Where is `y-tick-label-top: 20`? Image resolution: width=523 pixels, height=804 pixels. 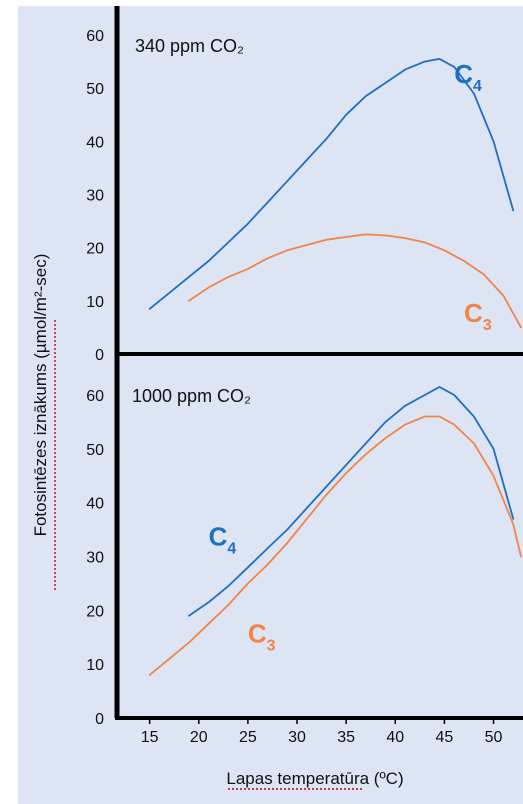
y-tick-label-top: 20 is located at coordinates (95, 249).